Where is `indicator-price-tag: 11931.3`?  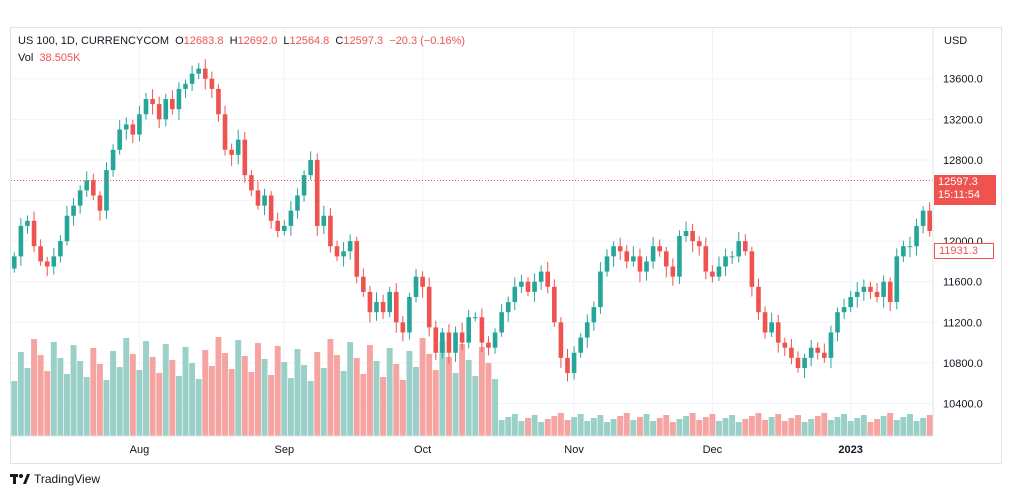 indicator-price-tag: 11931.3 is located at coordinates (964, 251).